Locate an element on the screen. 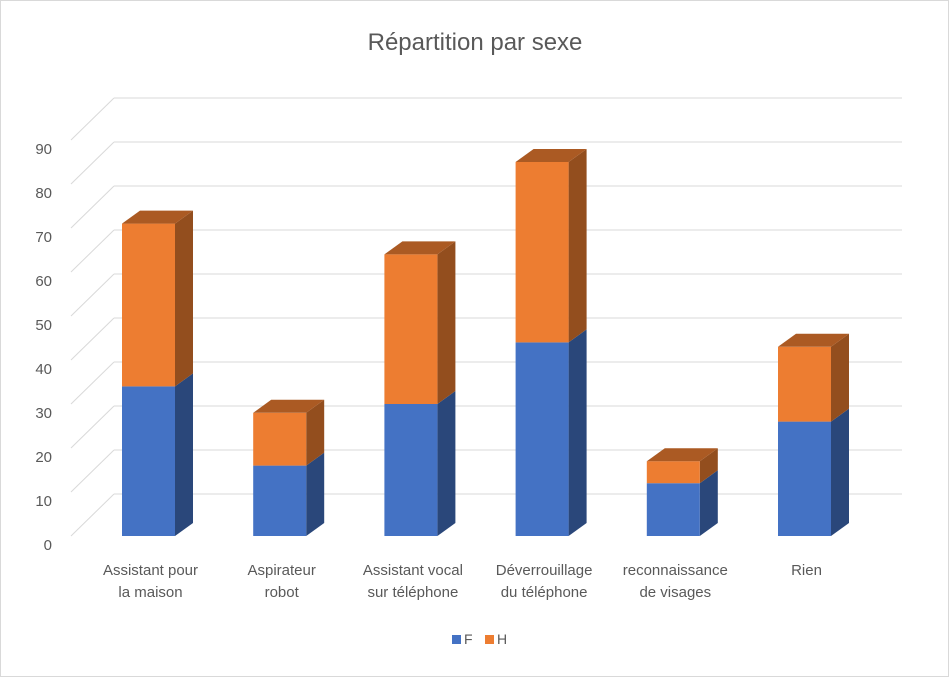 This screenshot has width=949, height=677. y-tick-label: 30 is located at coordinates (43, 413).